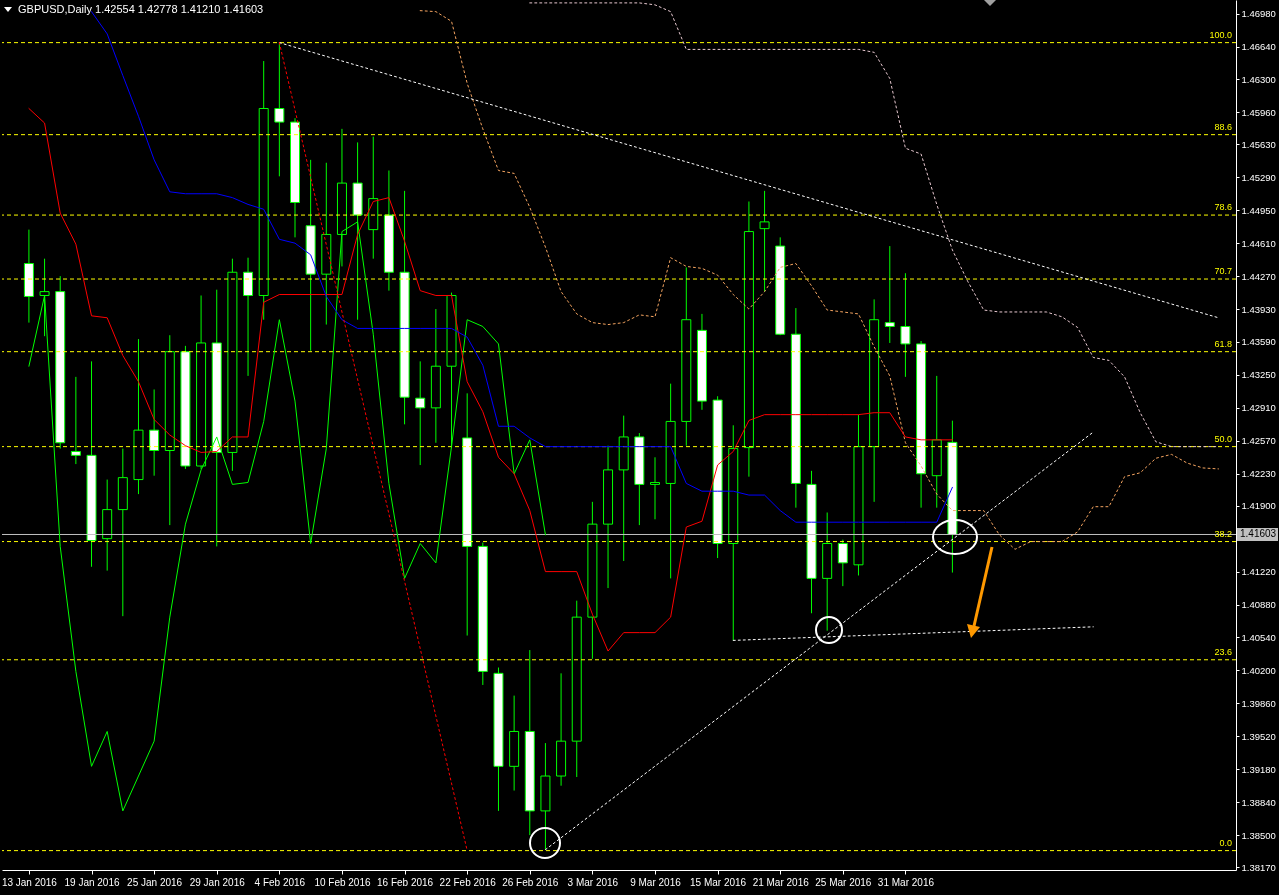 The width and height of the screenshot is (1279, 895). I want to click on x-tick-label: 22 Feb 2016, so click(468, 882).